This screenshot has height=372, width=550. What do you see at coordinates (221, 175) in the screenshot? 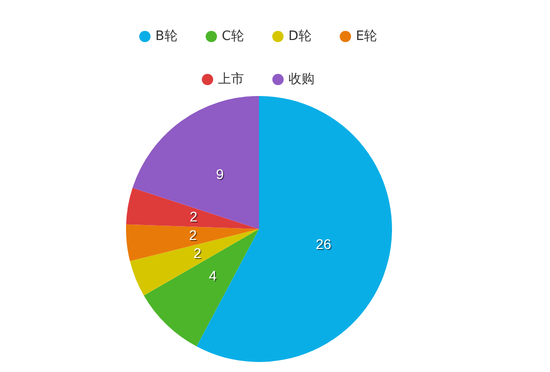
I see `data-label: 9` at bounding box center [221, 175].